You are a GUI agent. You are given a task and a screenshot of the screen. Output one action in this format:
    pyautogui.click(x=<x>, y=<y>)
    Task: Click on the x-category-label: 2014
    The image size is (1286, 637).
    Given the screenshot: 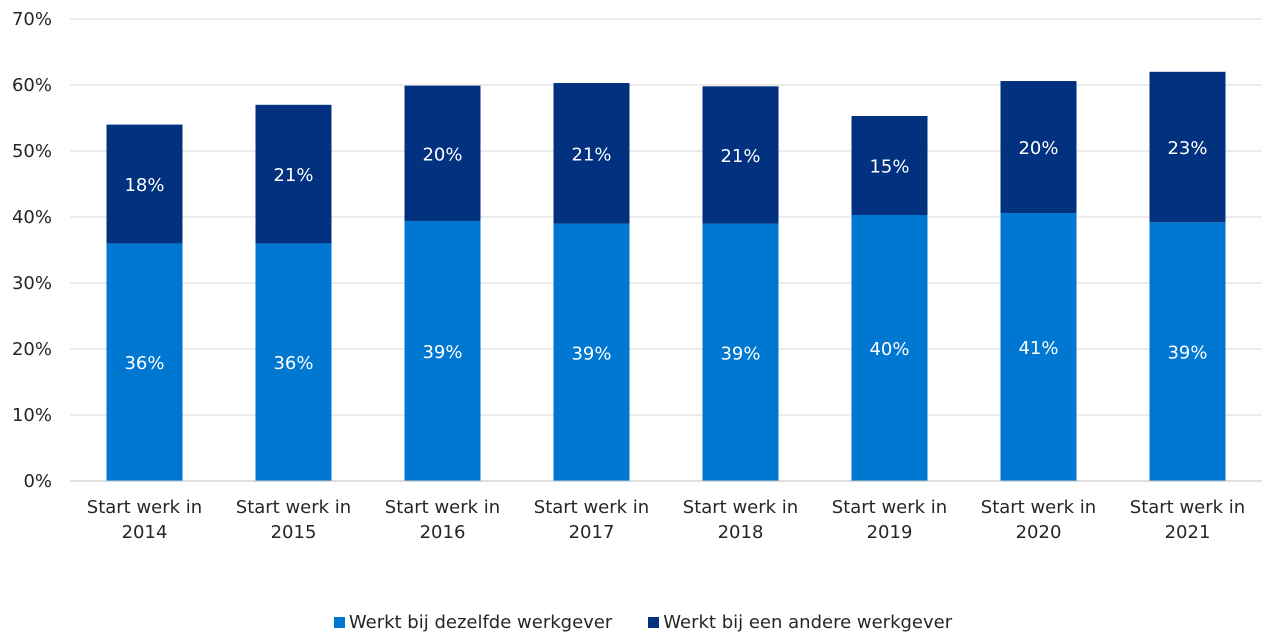 What is the action you would take?
    pyautogui.click(x=145, y=532)
    